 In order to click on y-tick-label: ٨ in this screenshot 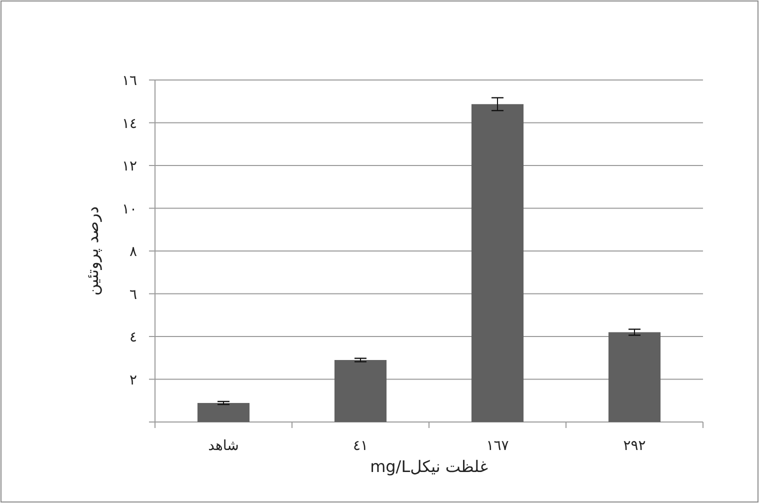, I will do `click(133, 252)`.